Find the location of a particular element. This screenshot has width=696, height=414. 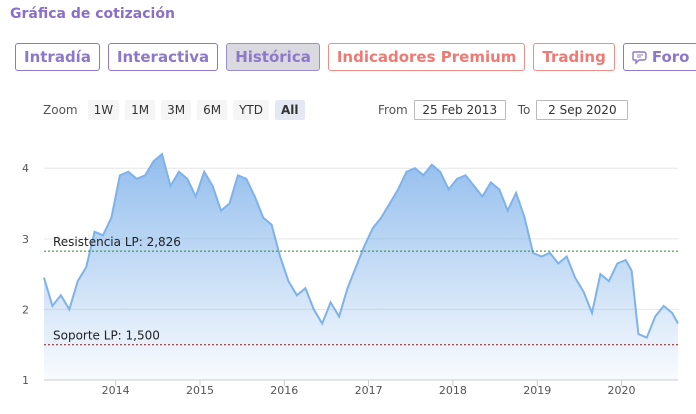

date-range: From To is located at coordinates (503, 110).